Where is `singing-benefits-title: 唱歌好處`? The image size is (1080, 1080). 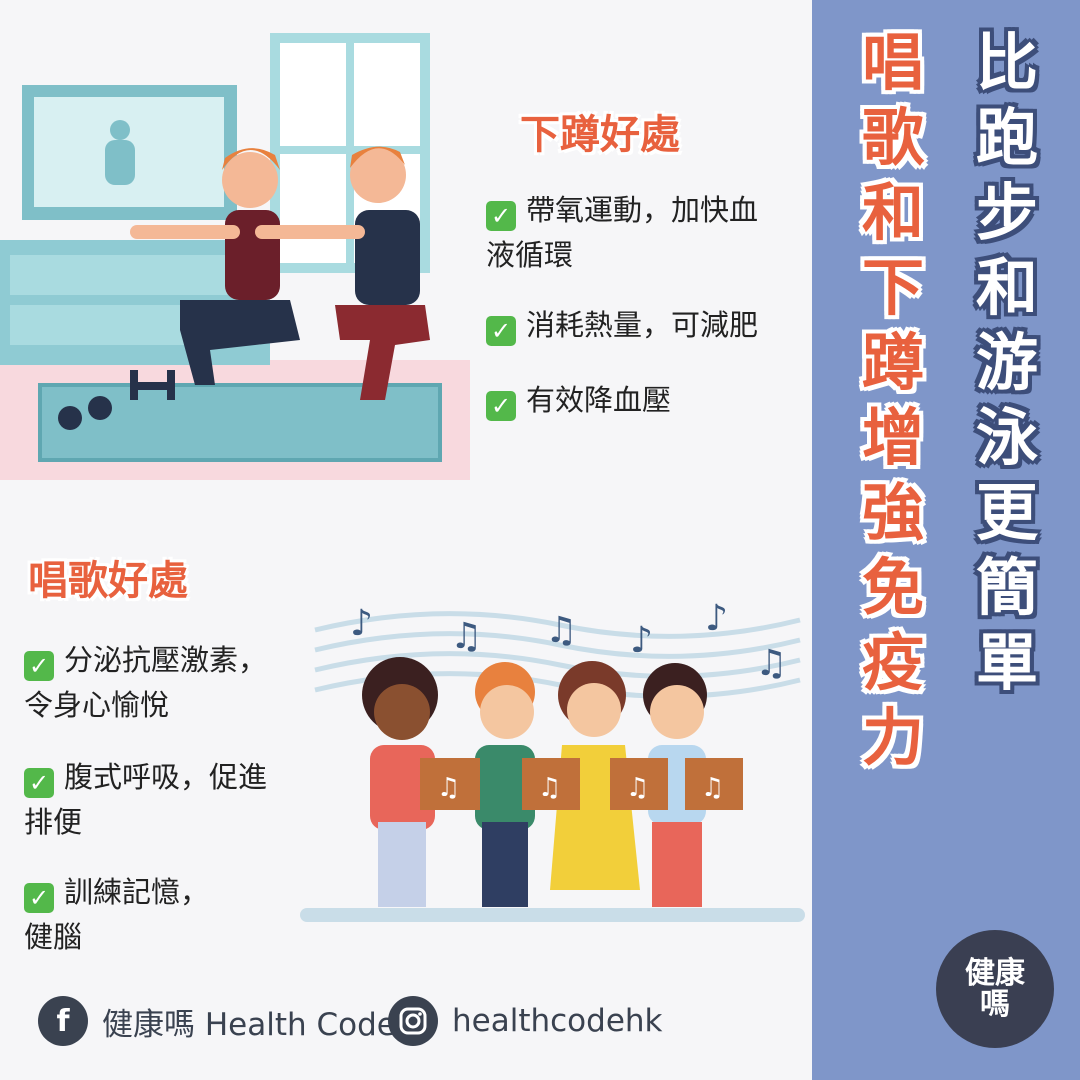 singing-benefits-title: 唱歌好處 is located at coordinates (108, 581).